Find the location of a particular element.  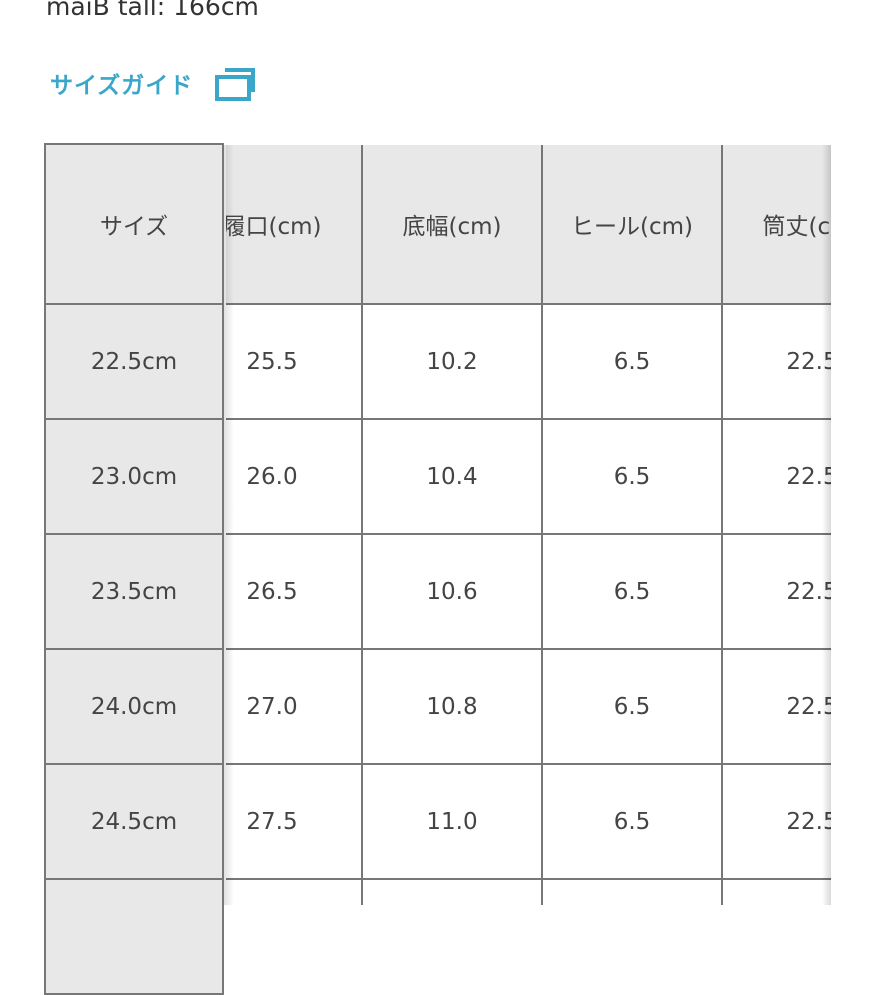

size-guide-link: サイズガイド is located at coordinates (153, 83).